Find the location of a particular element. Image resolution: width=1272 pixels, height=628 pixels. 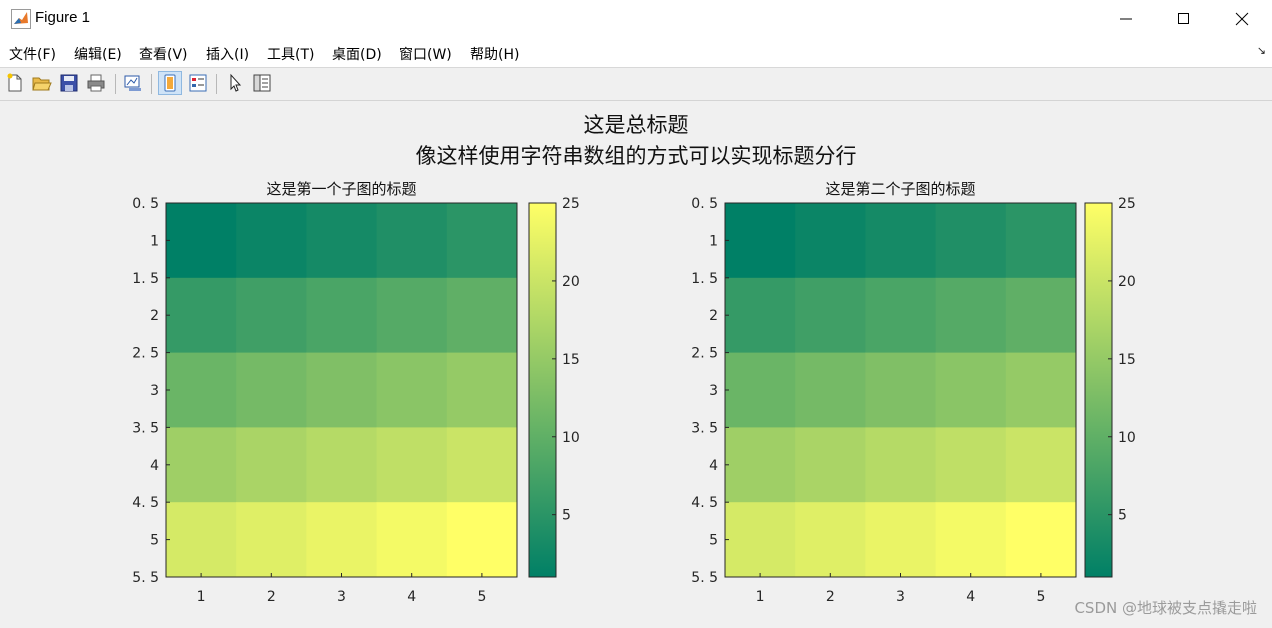

new-figure-button is located at coordinates (15, 83).